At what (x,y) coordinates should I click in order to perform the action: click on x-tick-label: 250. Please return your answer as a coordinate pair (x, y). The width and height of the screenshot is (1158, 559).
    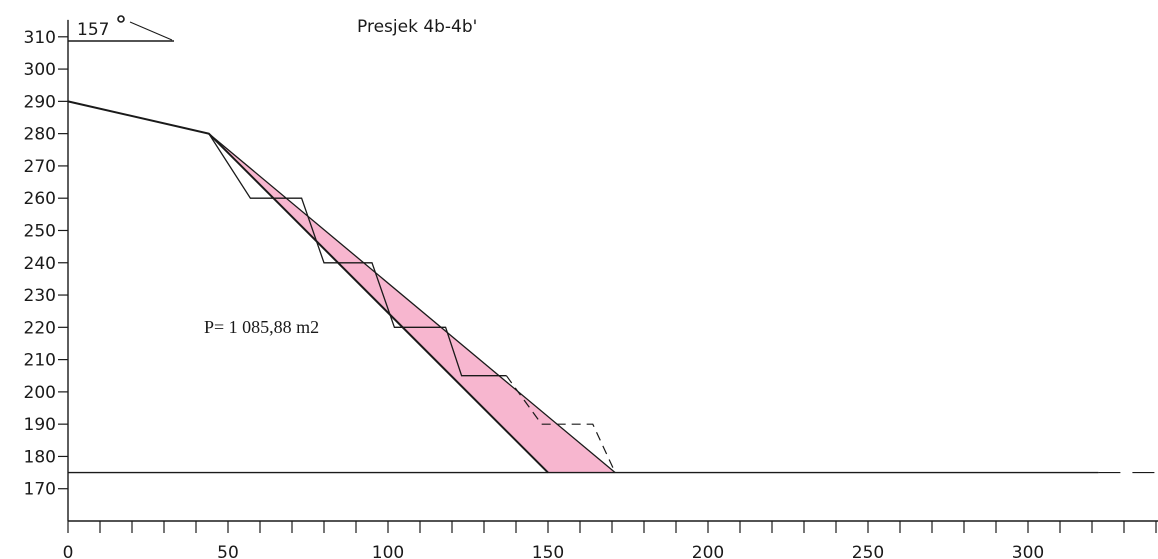
    Looking at the image, I should click on (868, 551).